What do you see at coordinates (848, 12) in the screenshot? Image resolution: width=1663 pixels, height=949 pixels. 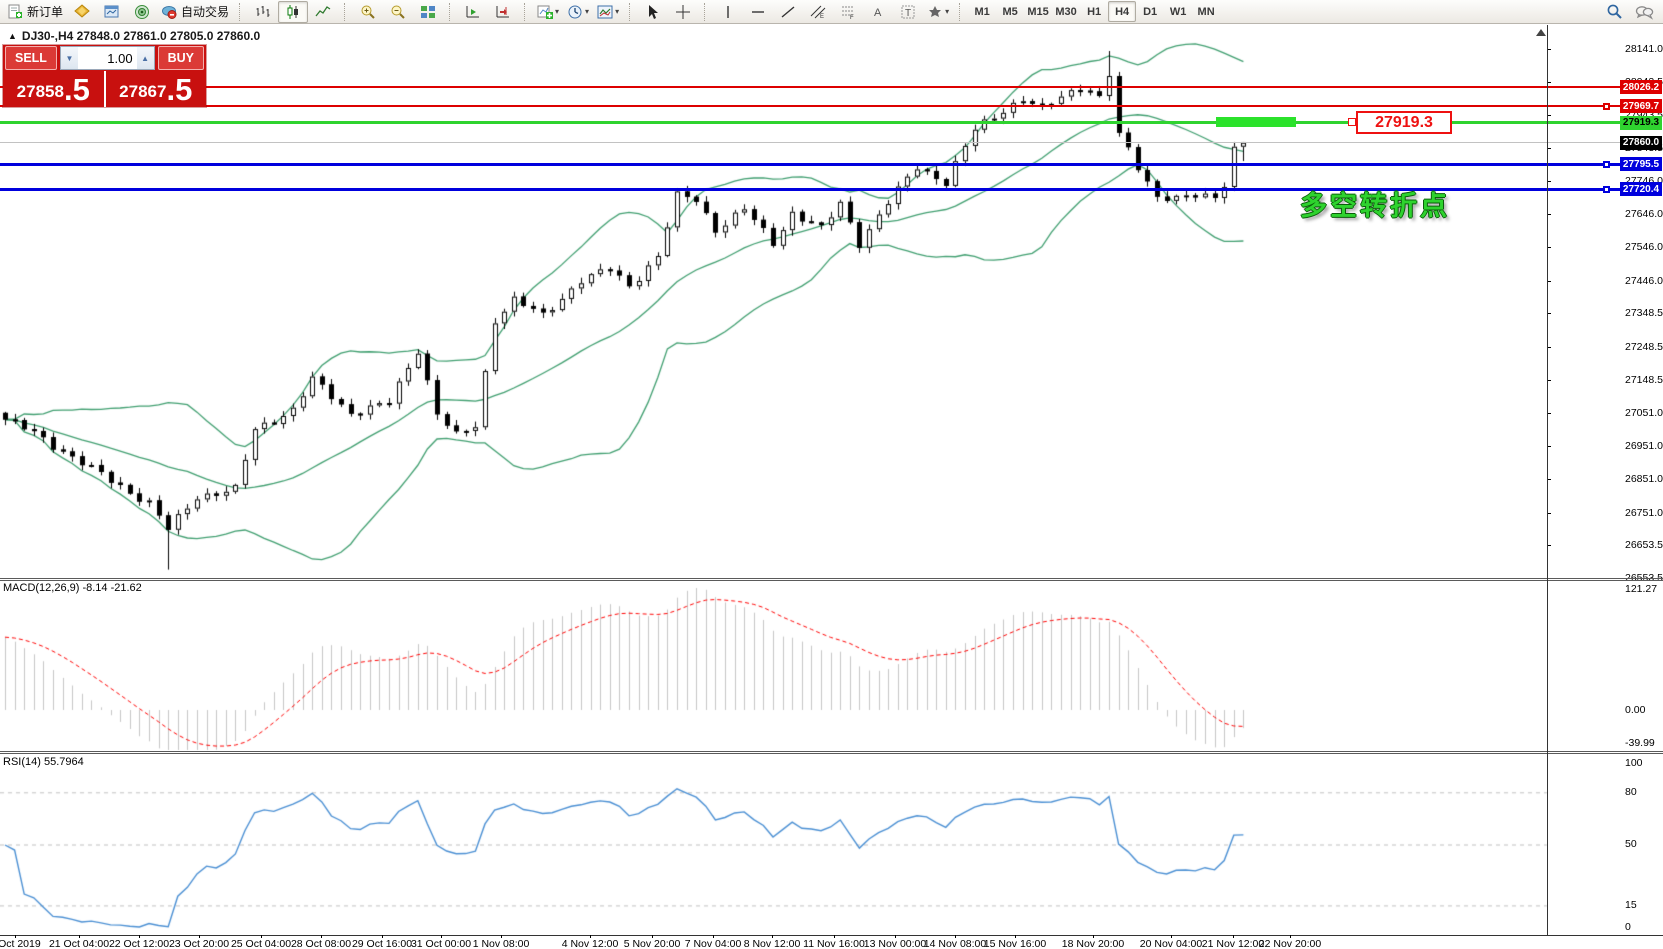 I see `fibonacci-button: F` at bounding box center [848, 12].